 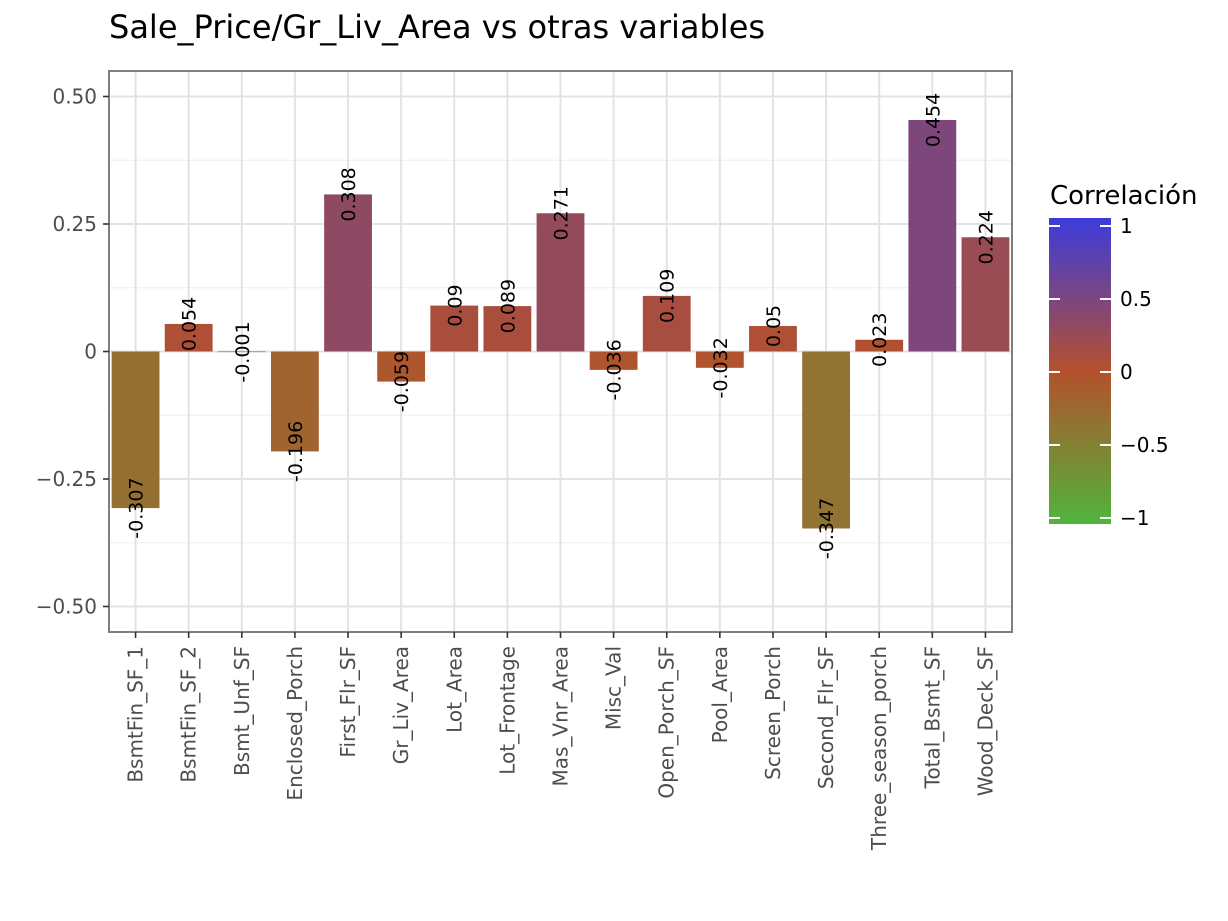 I want to click on bar-Three_season_porch, so click(x=879, y=345).